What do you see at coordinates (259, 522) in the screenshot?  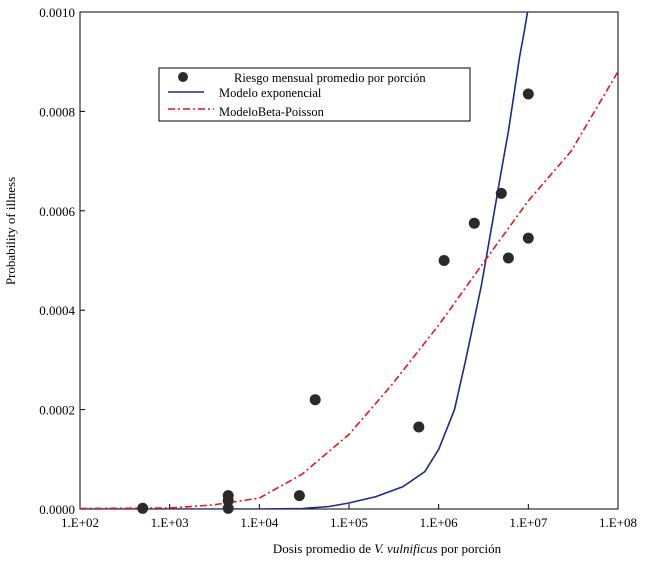 I see `x-tick-label: 1.E+04` at bounding box center [259, 522].